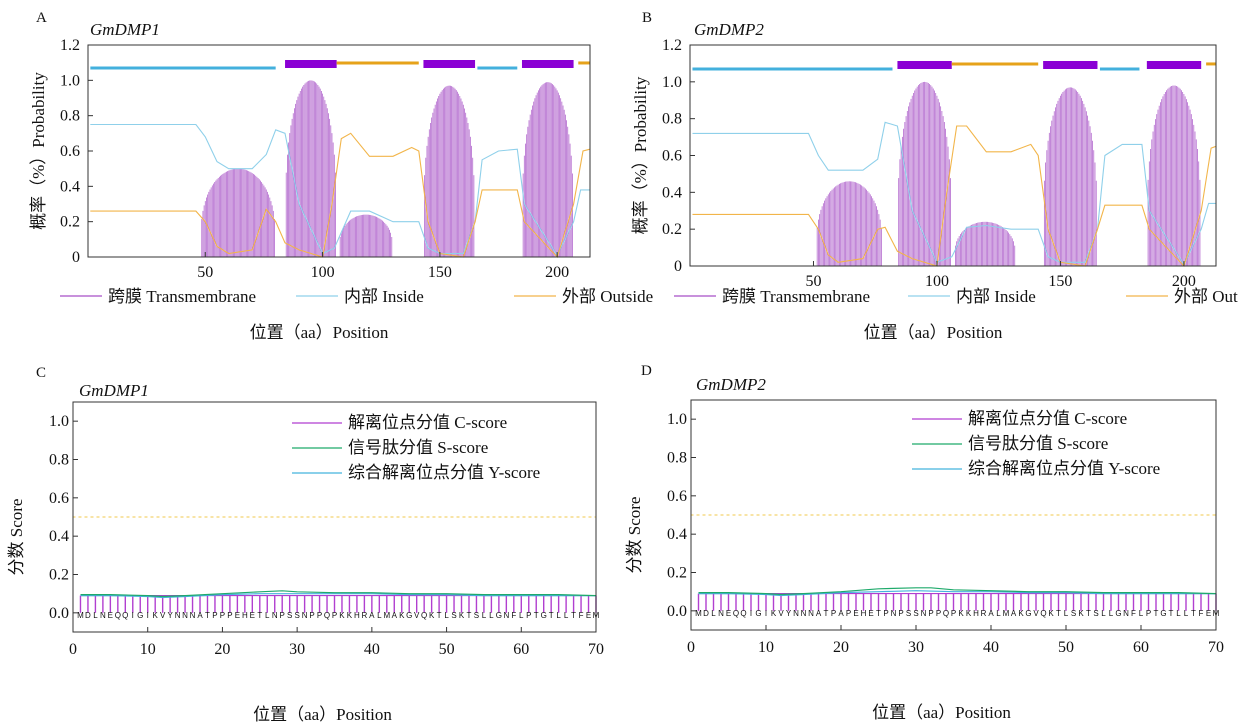 This screenshot has height=725, width=1238. What do you see at coordinates (417, 615) in the screenshot?
I see `sequence-letter: V` at bounding box center [417, 615].